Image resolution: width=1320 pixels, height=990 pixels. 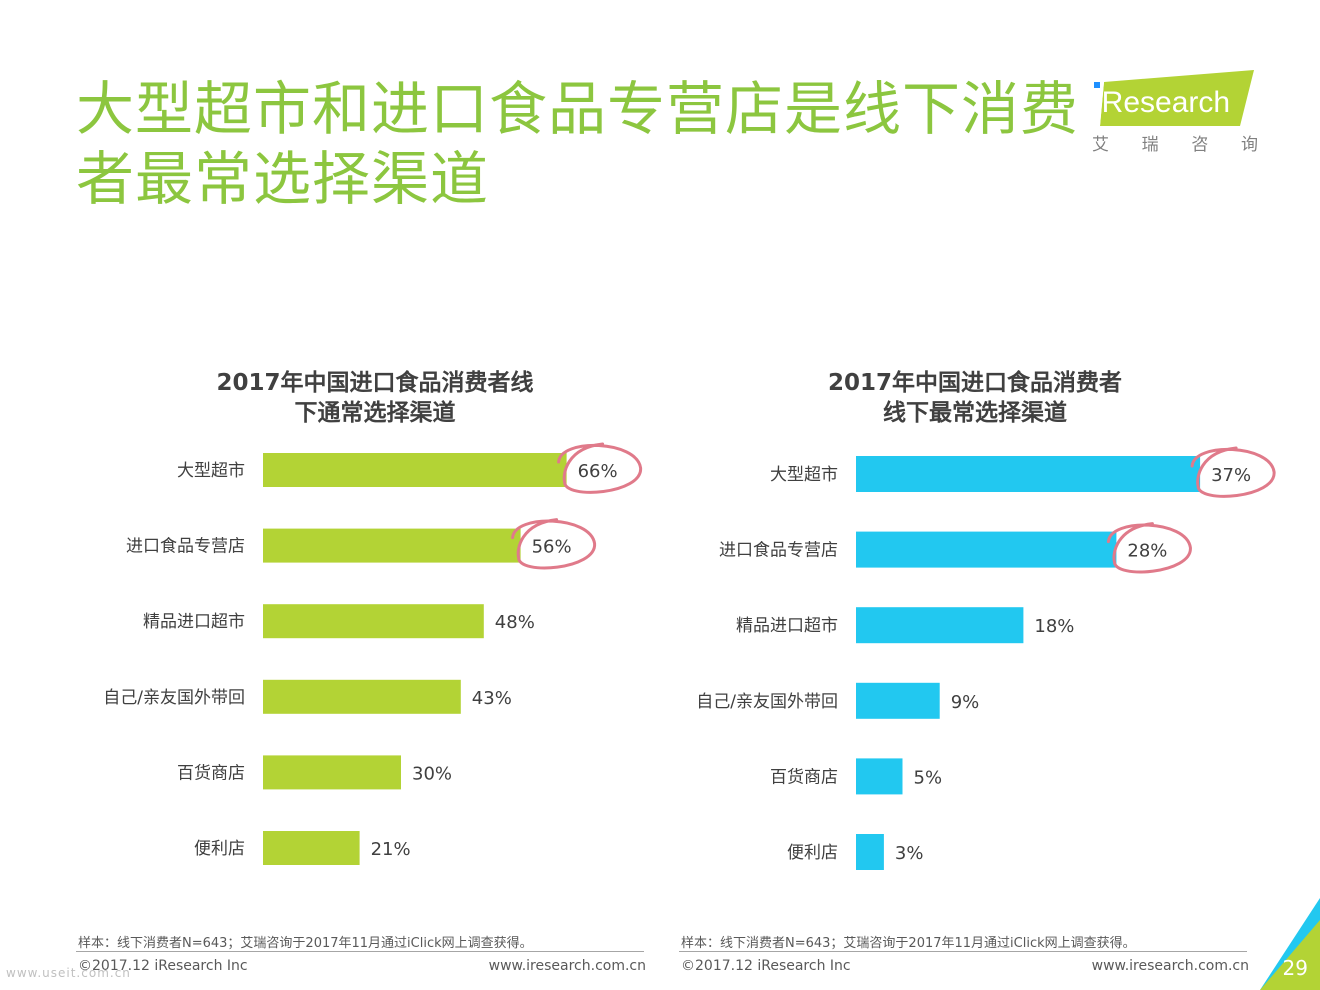 What do you see at coordinates (163, 966) in the screenshot?
I see `left-copyright: ©2017.12 iResearch Inc` at bounding box center [163, 966].